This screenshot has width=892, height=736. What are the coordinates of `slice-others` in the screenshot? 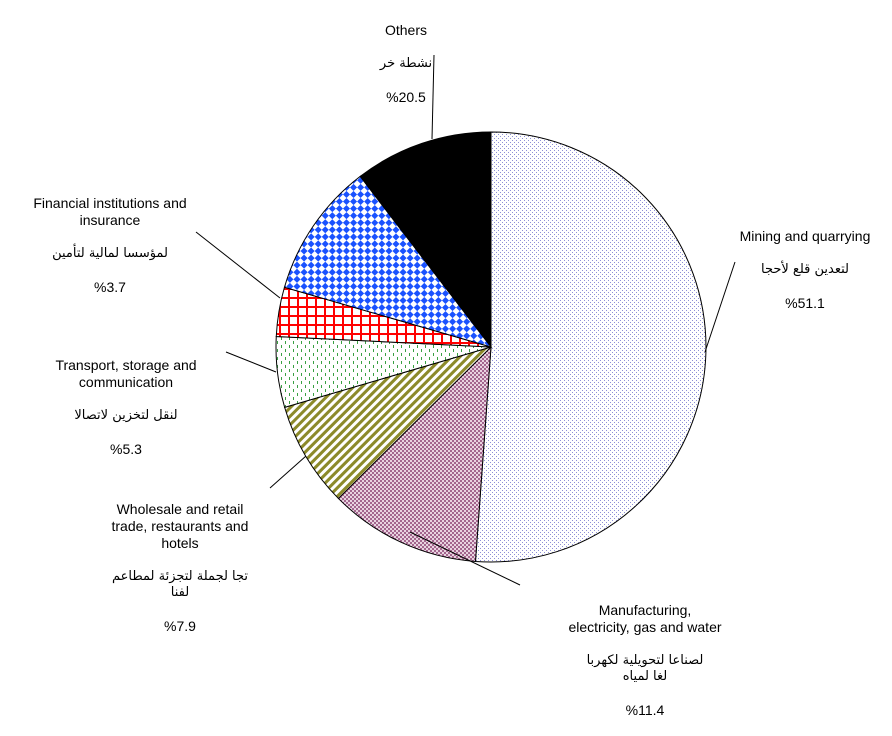 It's located at (425, 240).